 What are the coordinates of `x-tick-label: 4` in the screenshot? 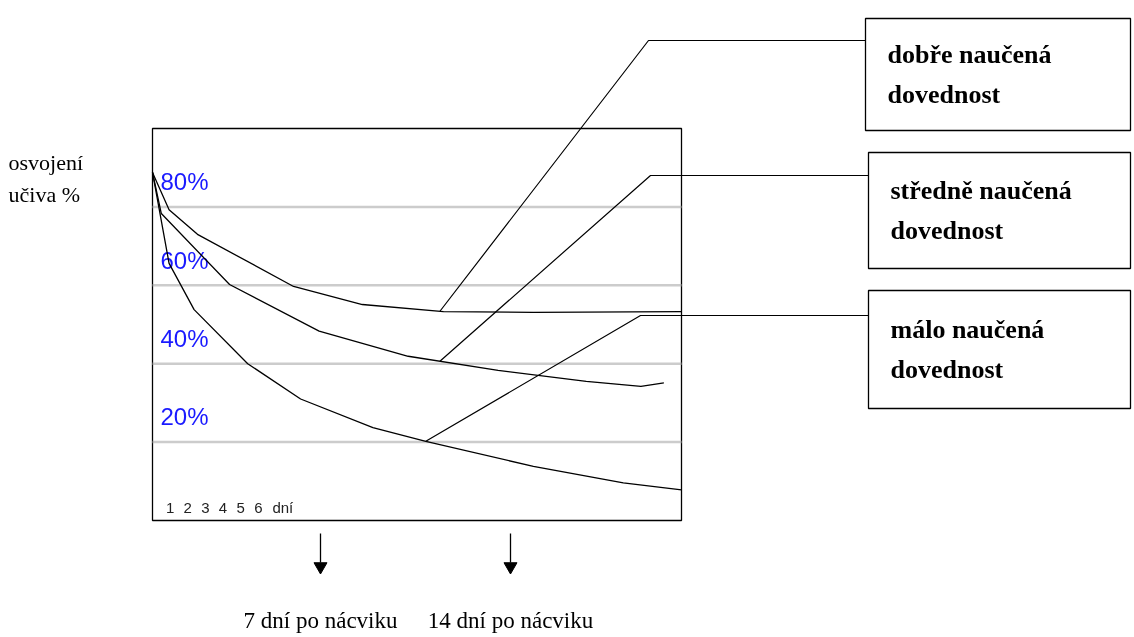 It's located at (223, 507).